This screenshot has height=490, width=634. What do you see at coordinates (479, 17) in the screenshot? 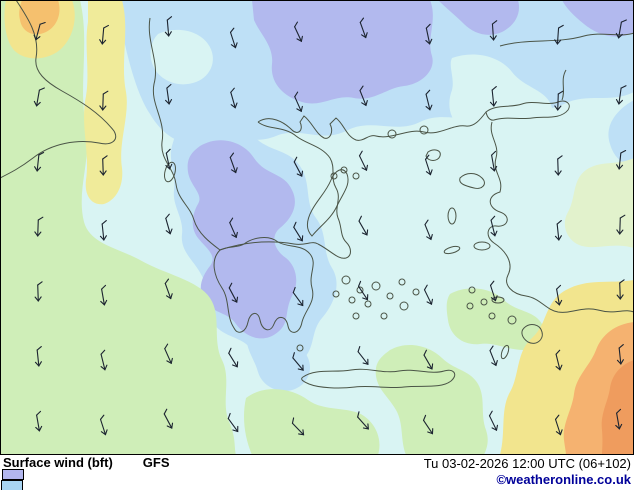
I see `region-periwinkle-top-mid` at bounding box center [479, 17].